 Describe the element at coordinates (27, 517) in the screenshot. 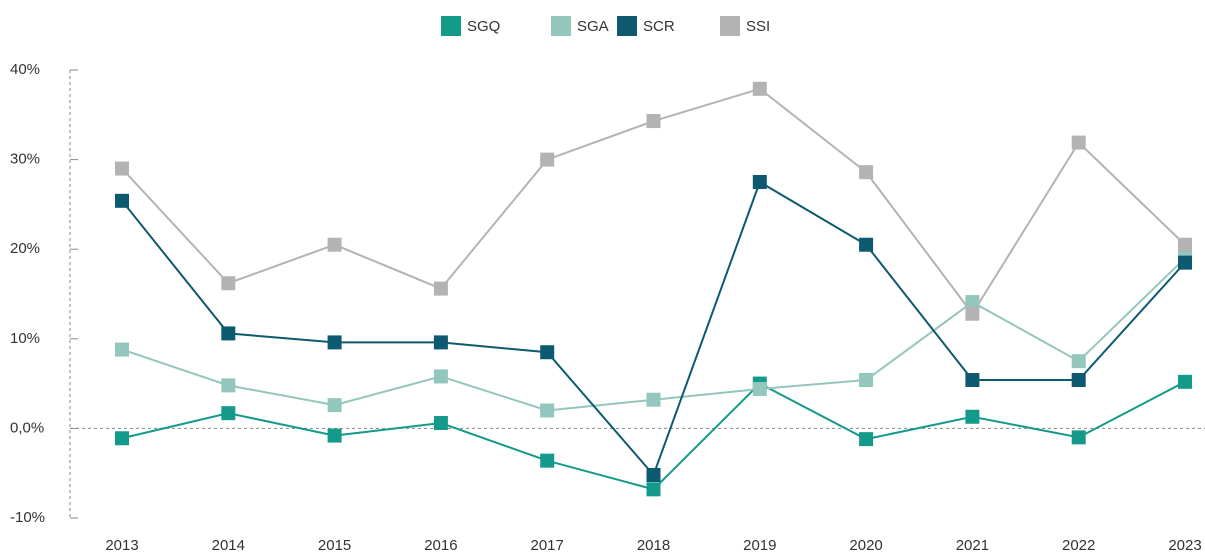

I see `y-tick-label: -10%` at that location.